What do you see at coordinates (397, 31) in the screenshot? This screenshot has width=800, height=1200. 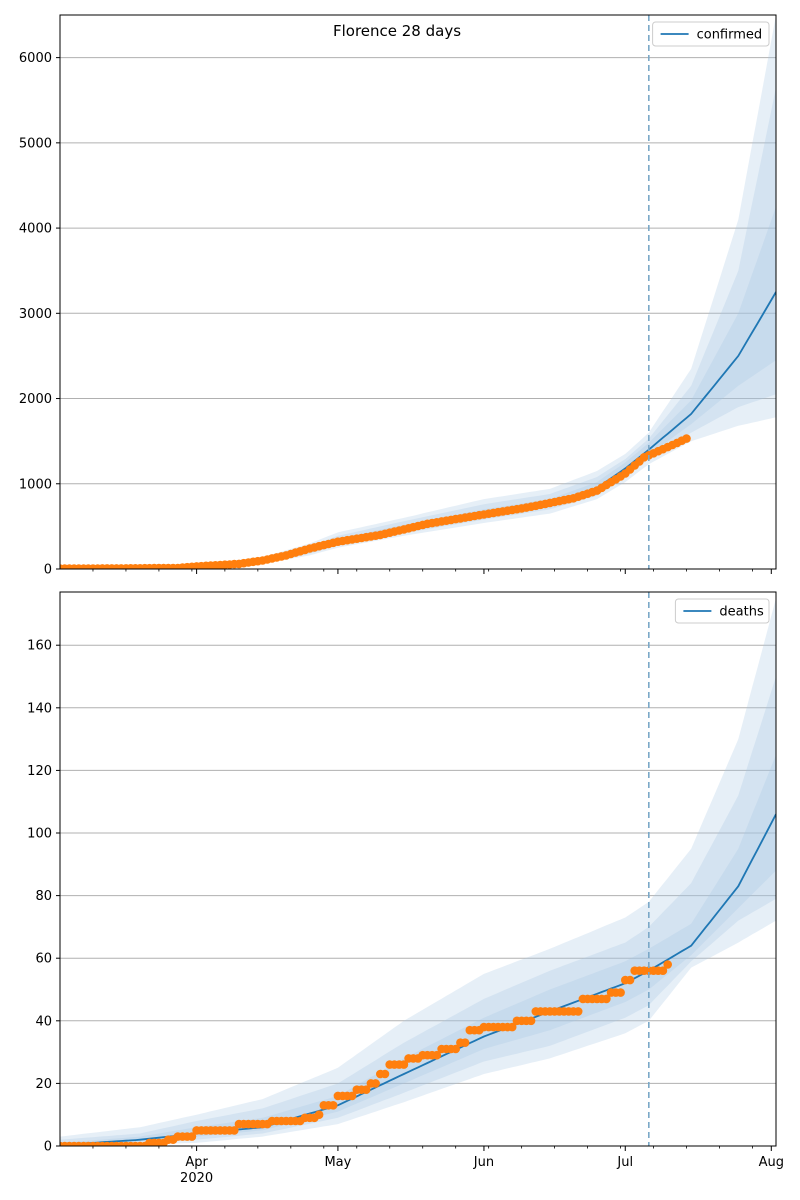 I see `figure-title: Florence 28 days` at bounding box center [397, 31].